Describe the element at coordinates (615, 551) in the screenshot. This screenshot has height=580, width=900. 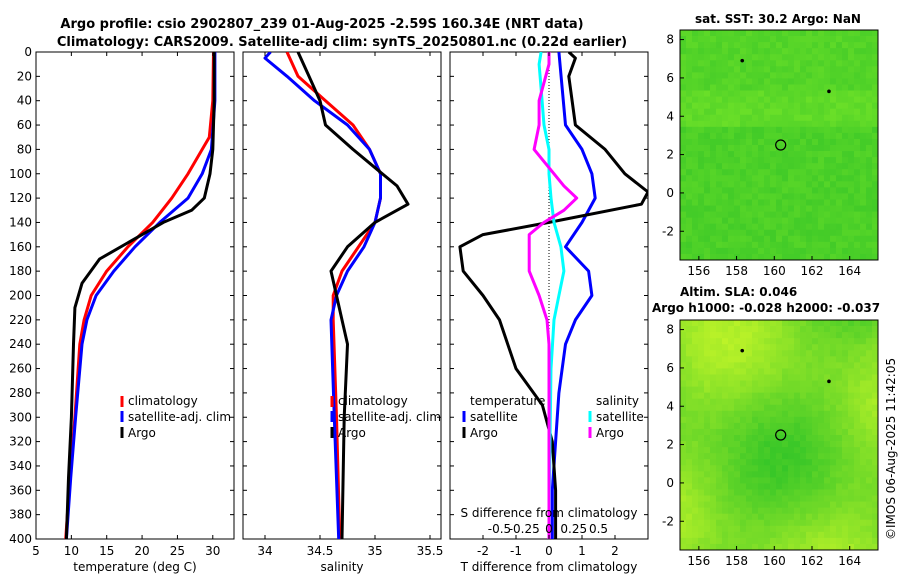
I see `x-tick-label: 2` at that location.